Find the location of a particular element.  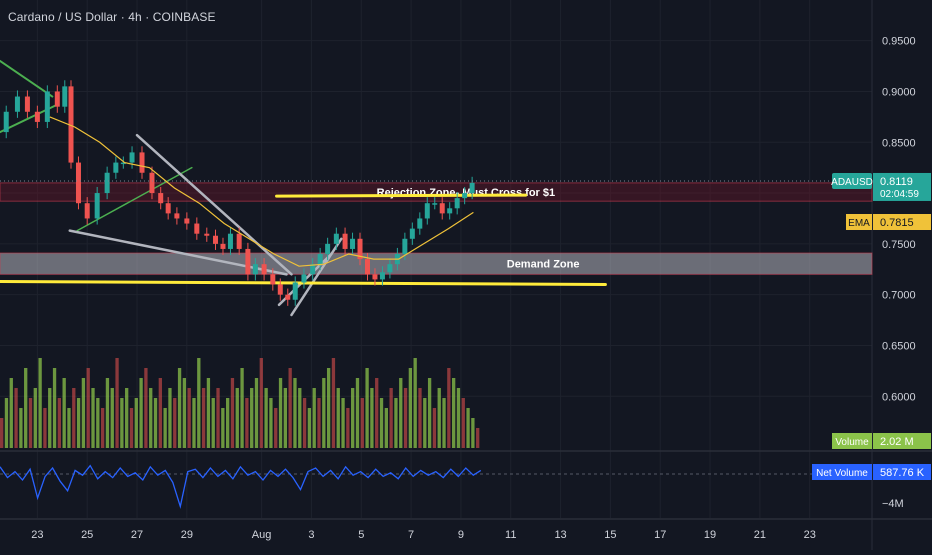

flag-line is located at coordinates (316, 277).